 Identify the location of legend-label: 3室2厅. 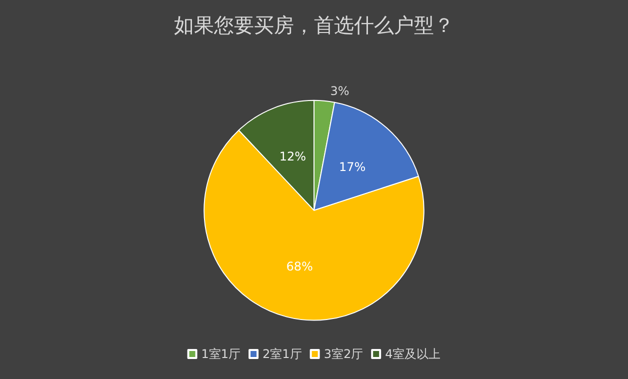
(344, 354).